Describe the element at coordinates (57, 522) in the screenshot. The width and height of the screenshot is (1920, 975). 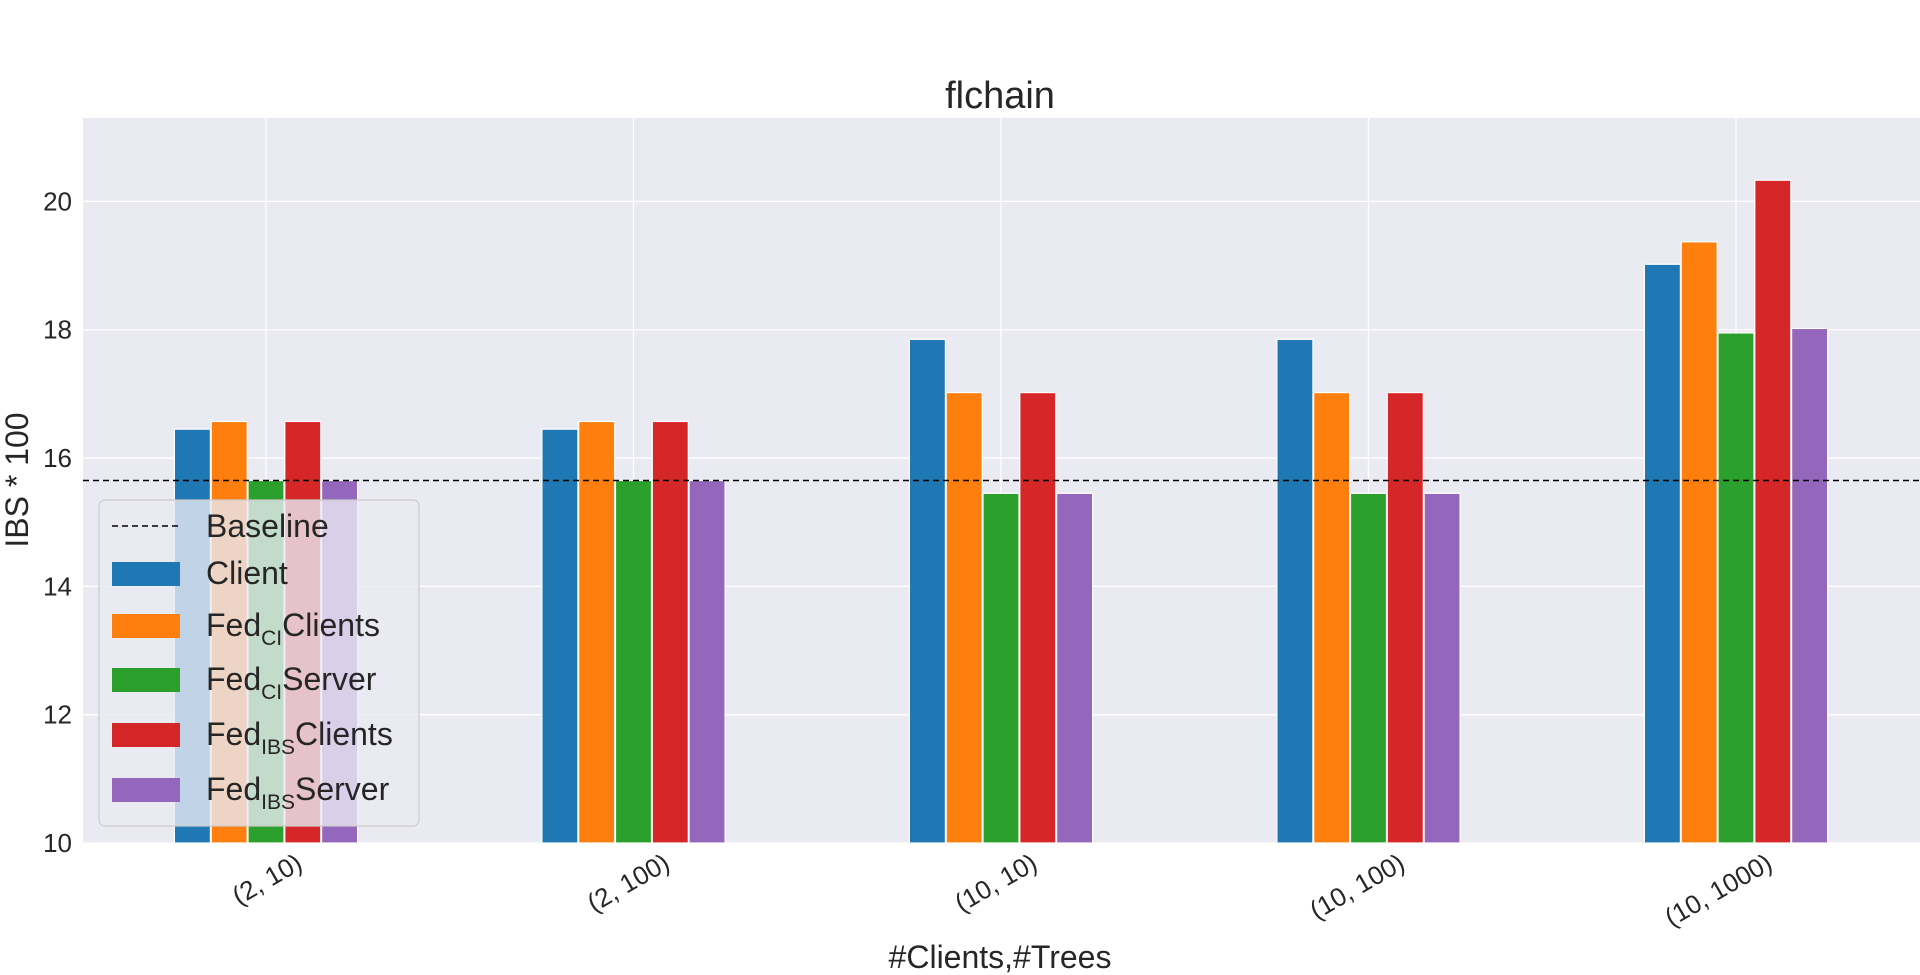
I see `y-tick-labels: 10 12 14 16 18 20` at that location.